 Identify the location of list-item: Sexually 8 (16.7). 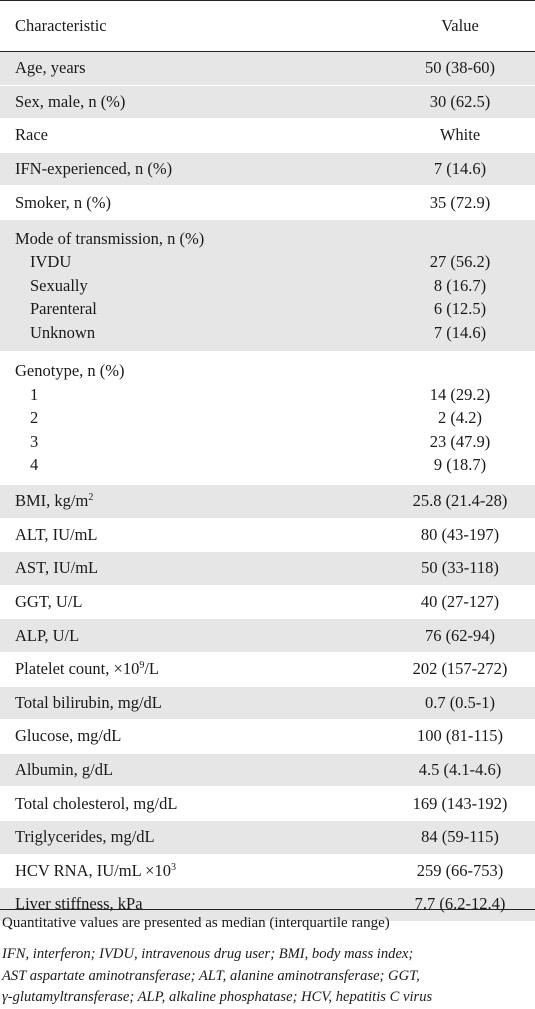
(267, 286).